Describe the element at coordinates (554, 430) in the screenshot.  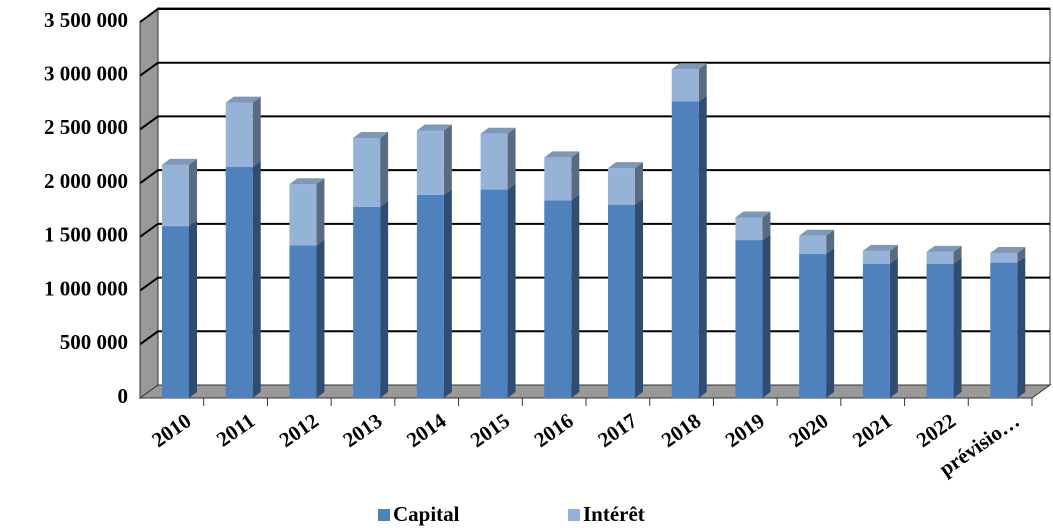
I see `x-tick-label: 2016` at that location.